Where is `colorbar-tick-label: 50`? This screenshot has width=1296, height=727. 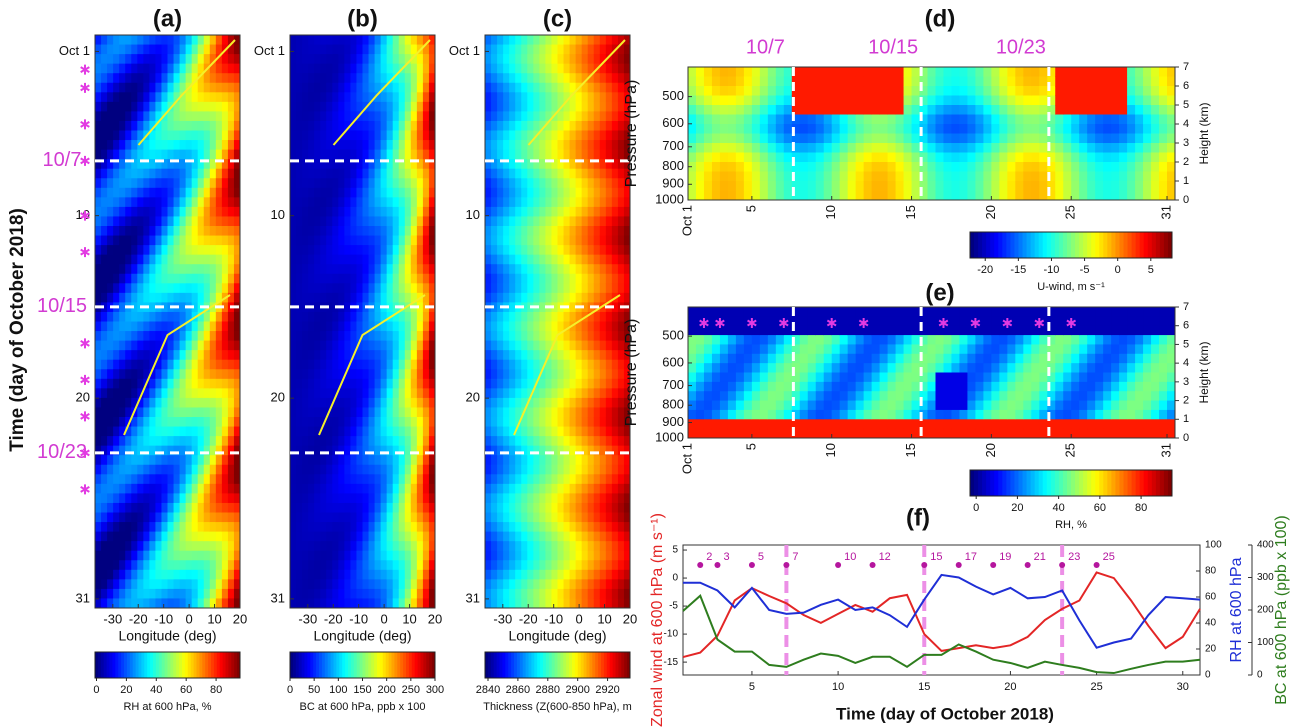
colorbar-tick-label: 50 is located at coordinates (314, 690).